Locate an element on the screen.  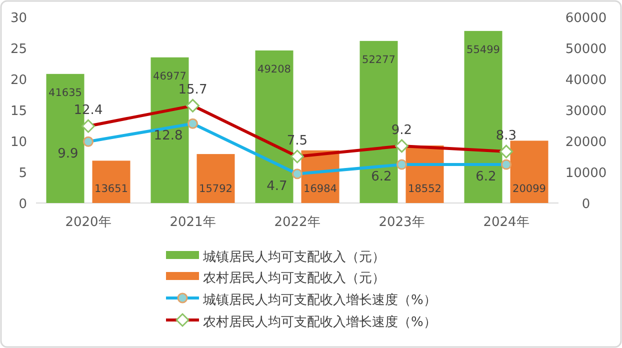
x-tick-label: 2024年 is located at coordinates (506, 222).